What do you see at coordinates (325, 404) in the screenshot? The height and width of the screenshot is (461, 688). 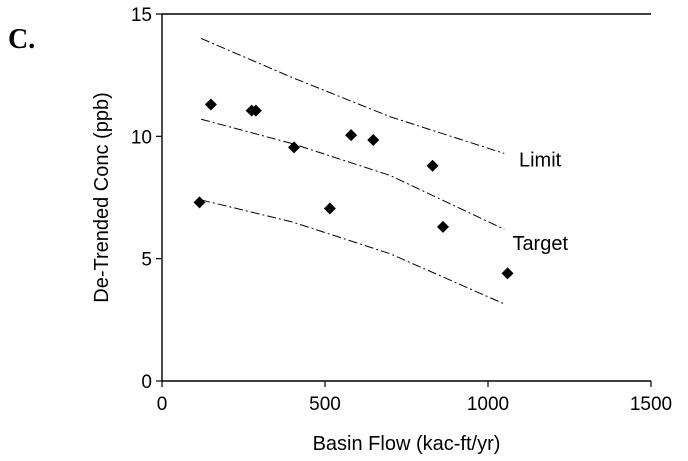 I see `x-tick-label: 500` at bounding box center [325, 404].